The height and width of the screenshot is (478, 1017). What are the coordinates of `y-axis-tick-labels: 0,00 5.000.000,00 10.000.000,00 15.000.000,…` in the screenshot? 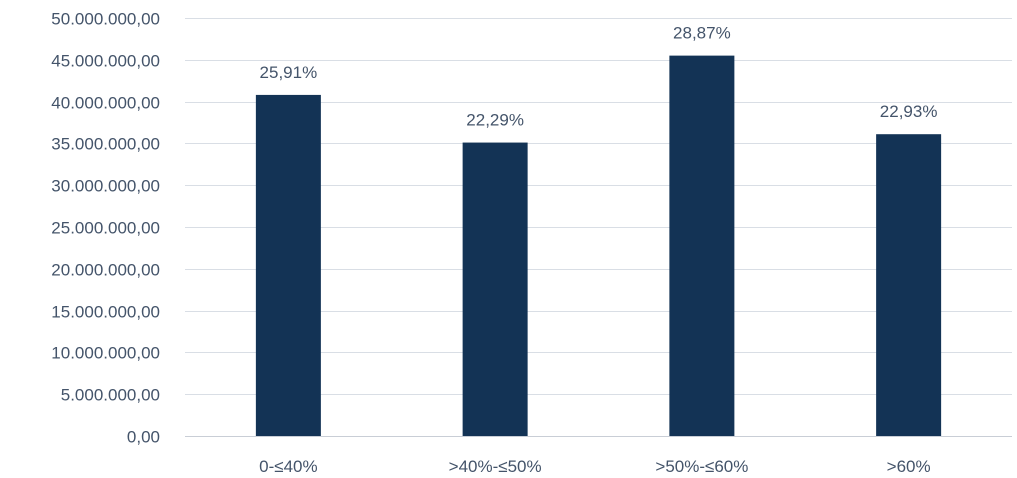 It's located at (105, 228).